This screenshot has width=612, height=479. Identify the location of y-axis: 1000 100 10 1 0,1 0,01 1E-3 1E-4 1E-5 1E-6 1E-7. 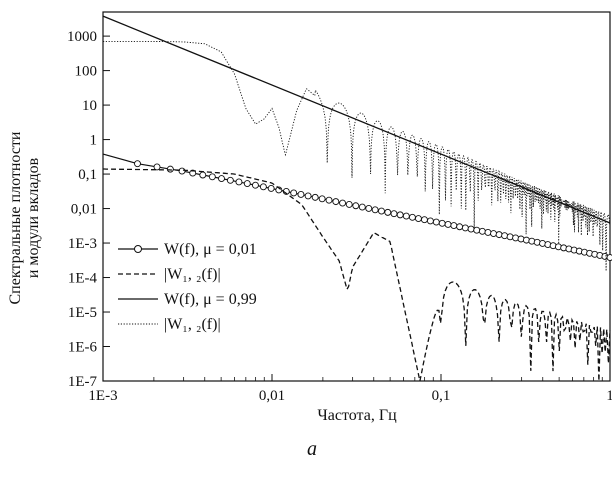
(88, 209).